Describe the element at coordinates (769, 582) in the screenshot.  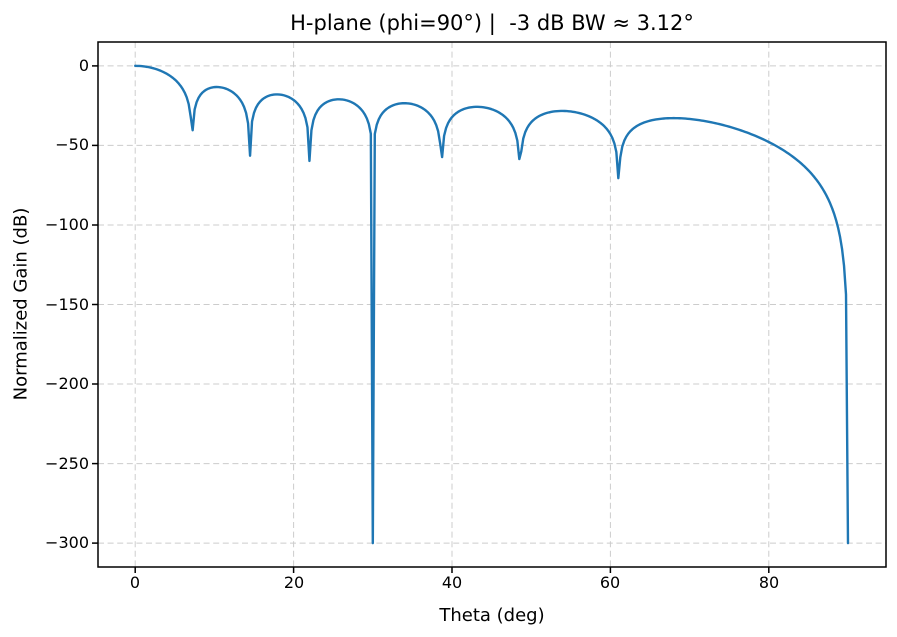
I see `x-tick-label: 80` at that location.